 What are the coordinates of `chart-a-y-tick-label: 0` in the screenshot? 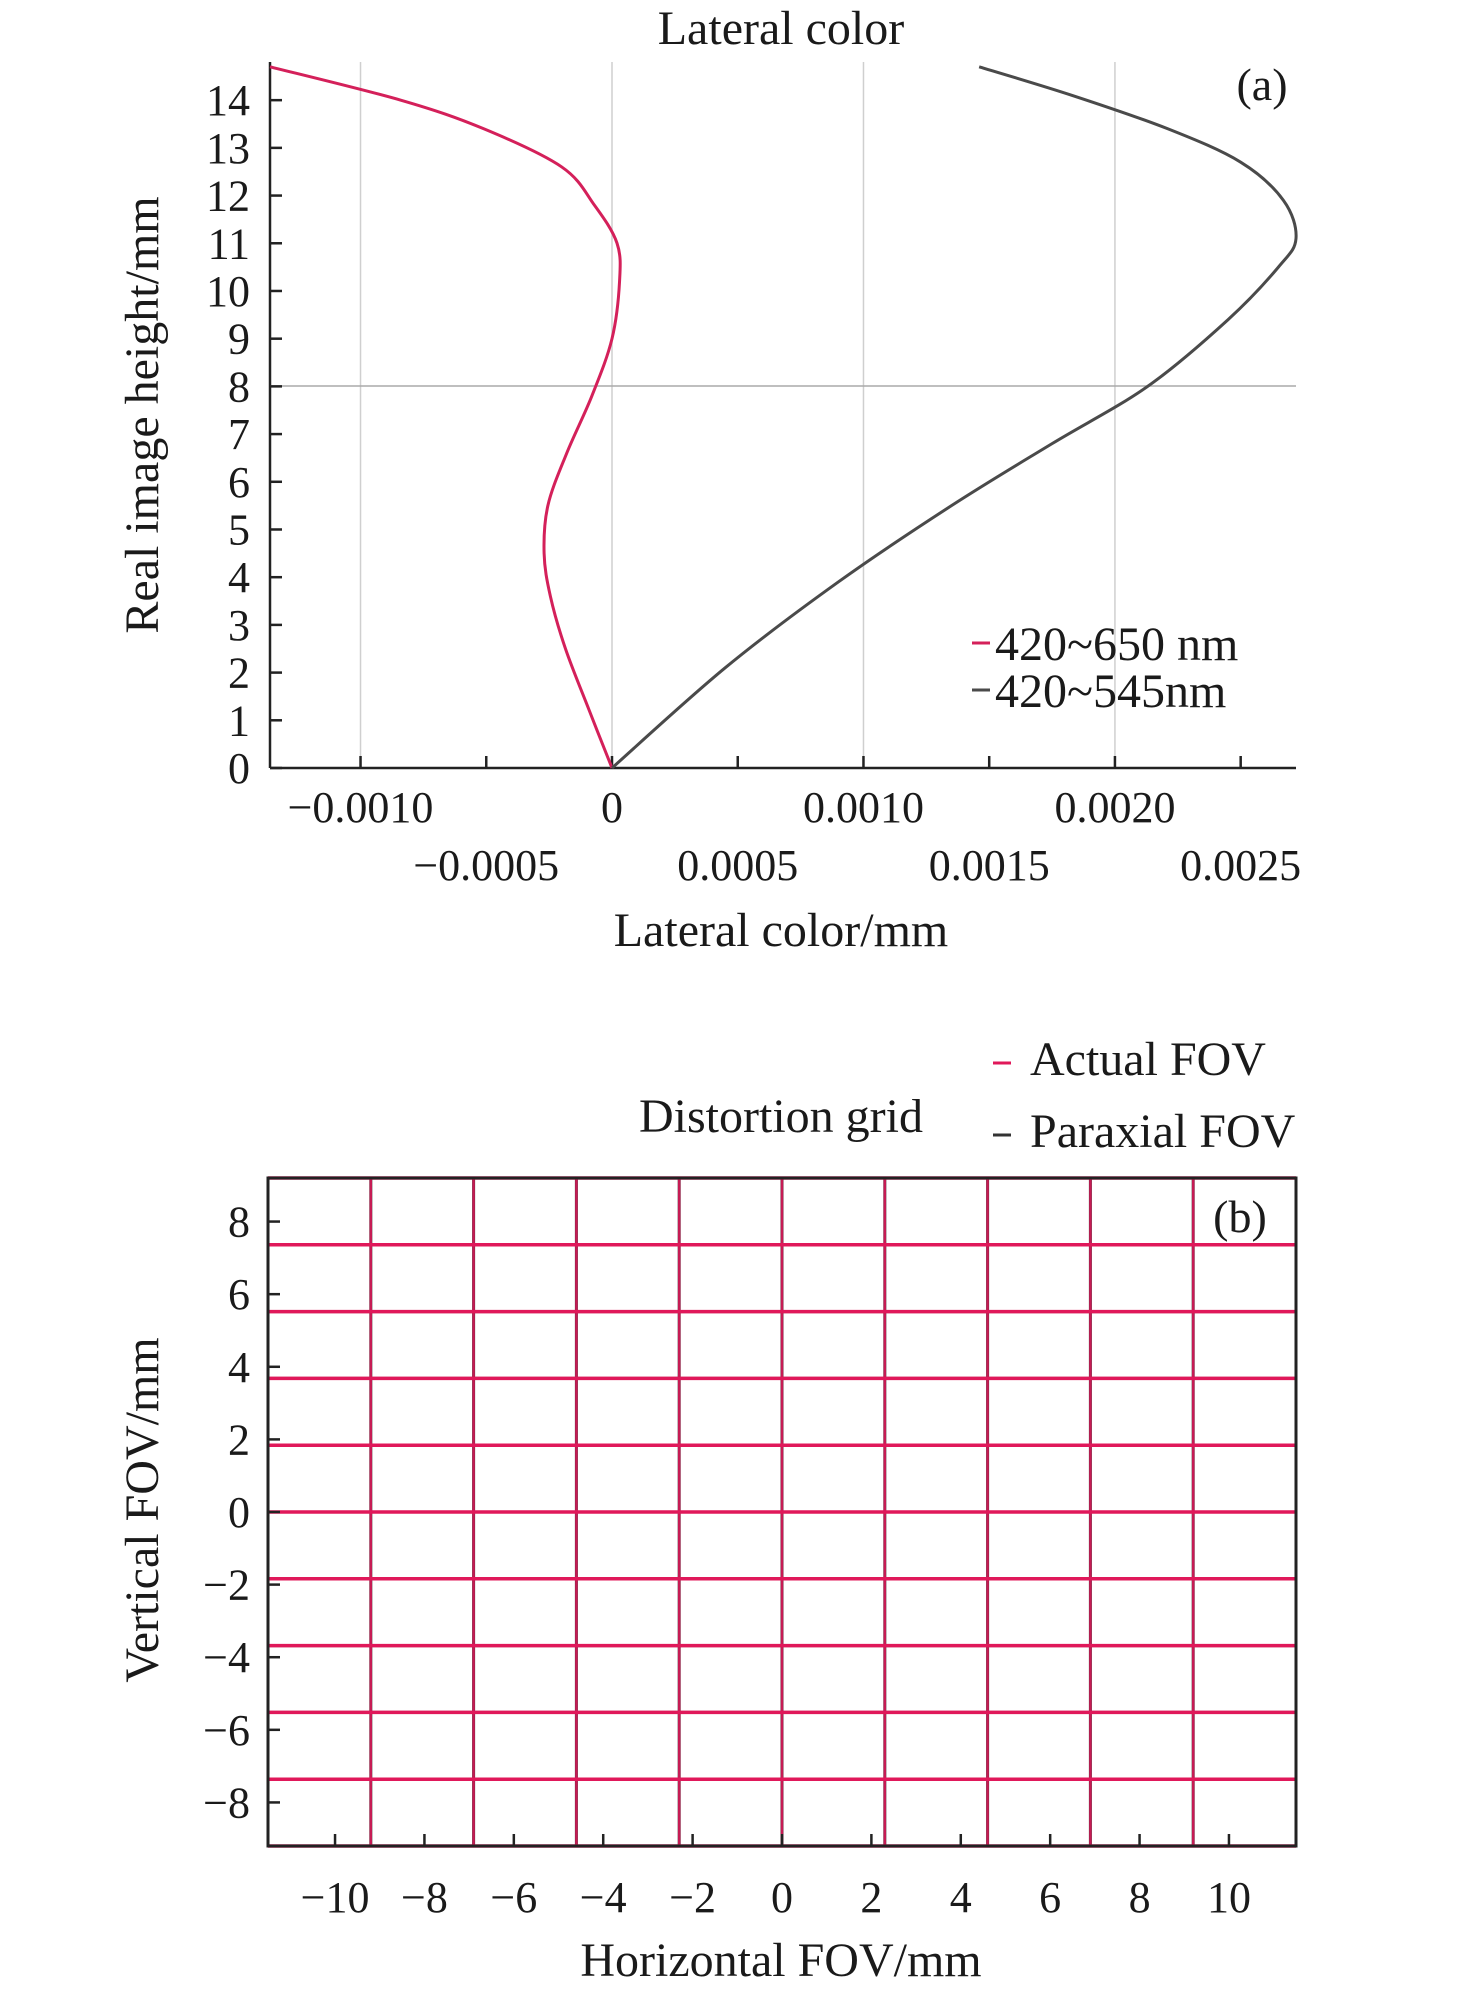 It's located at (239, 768).